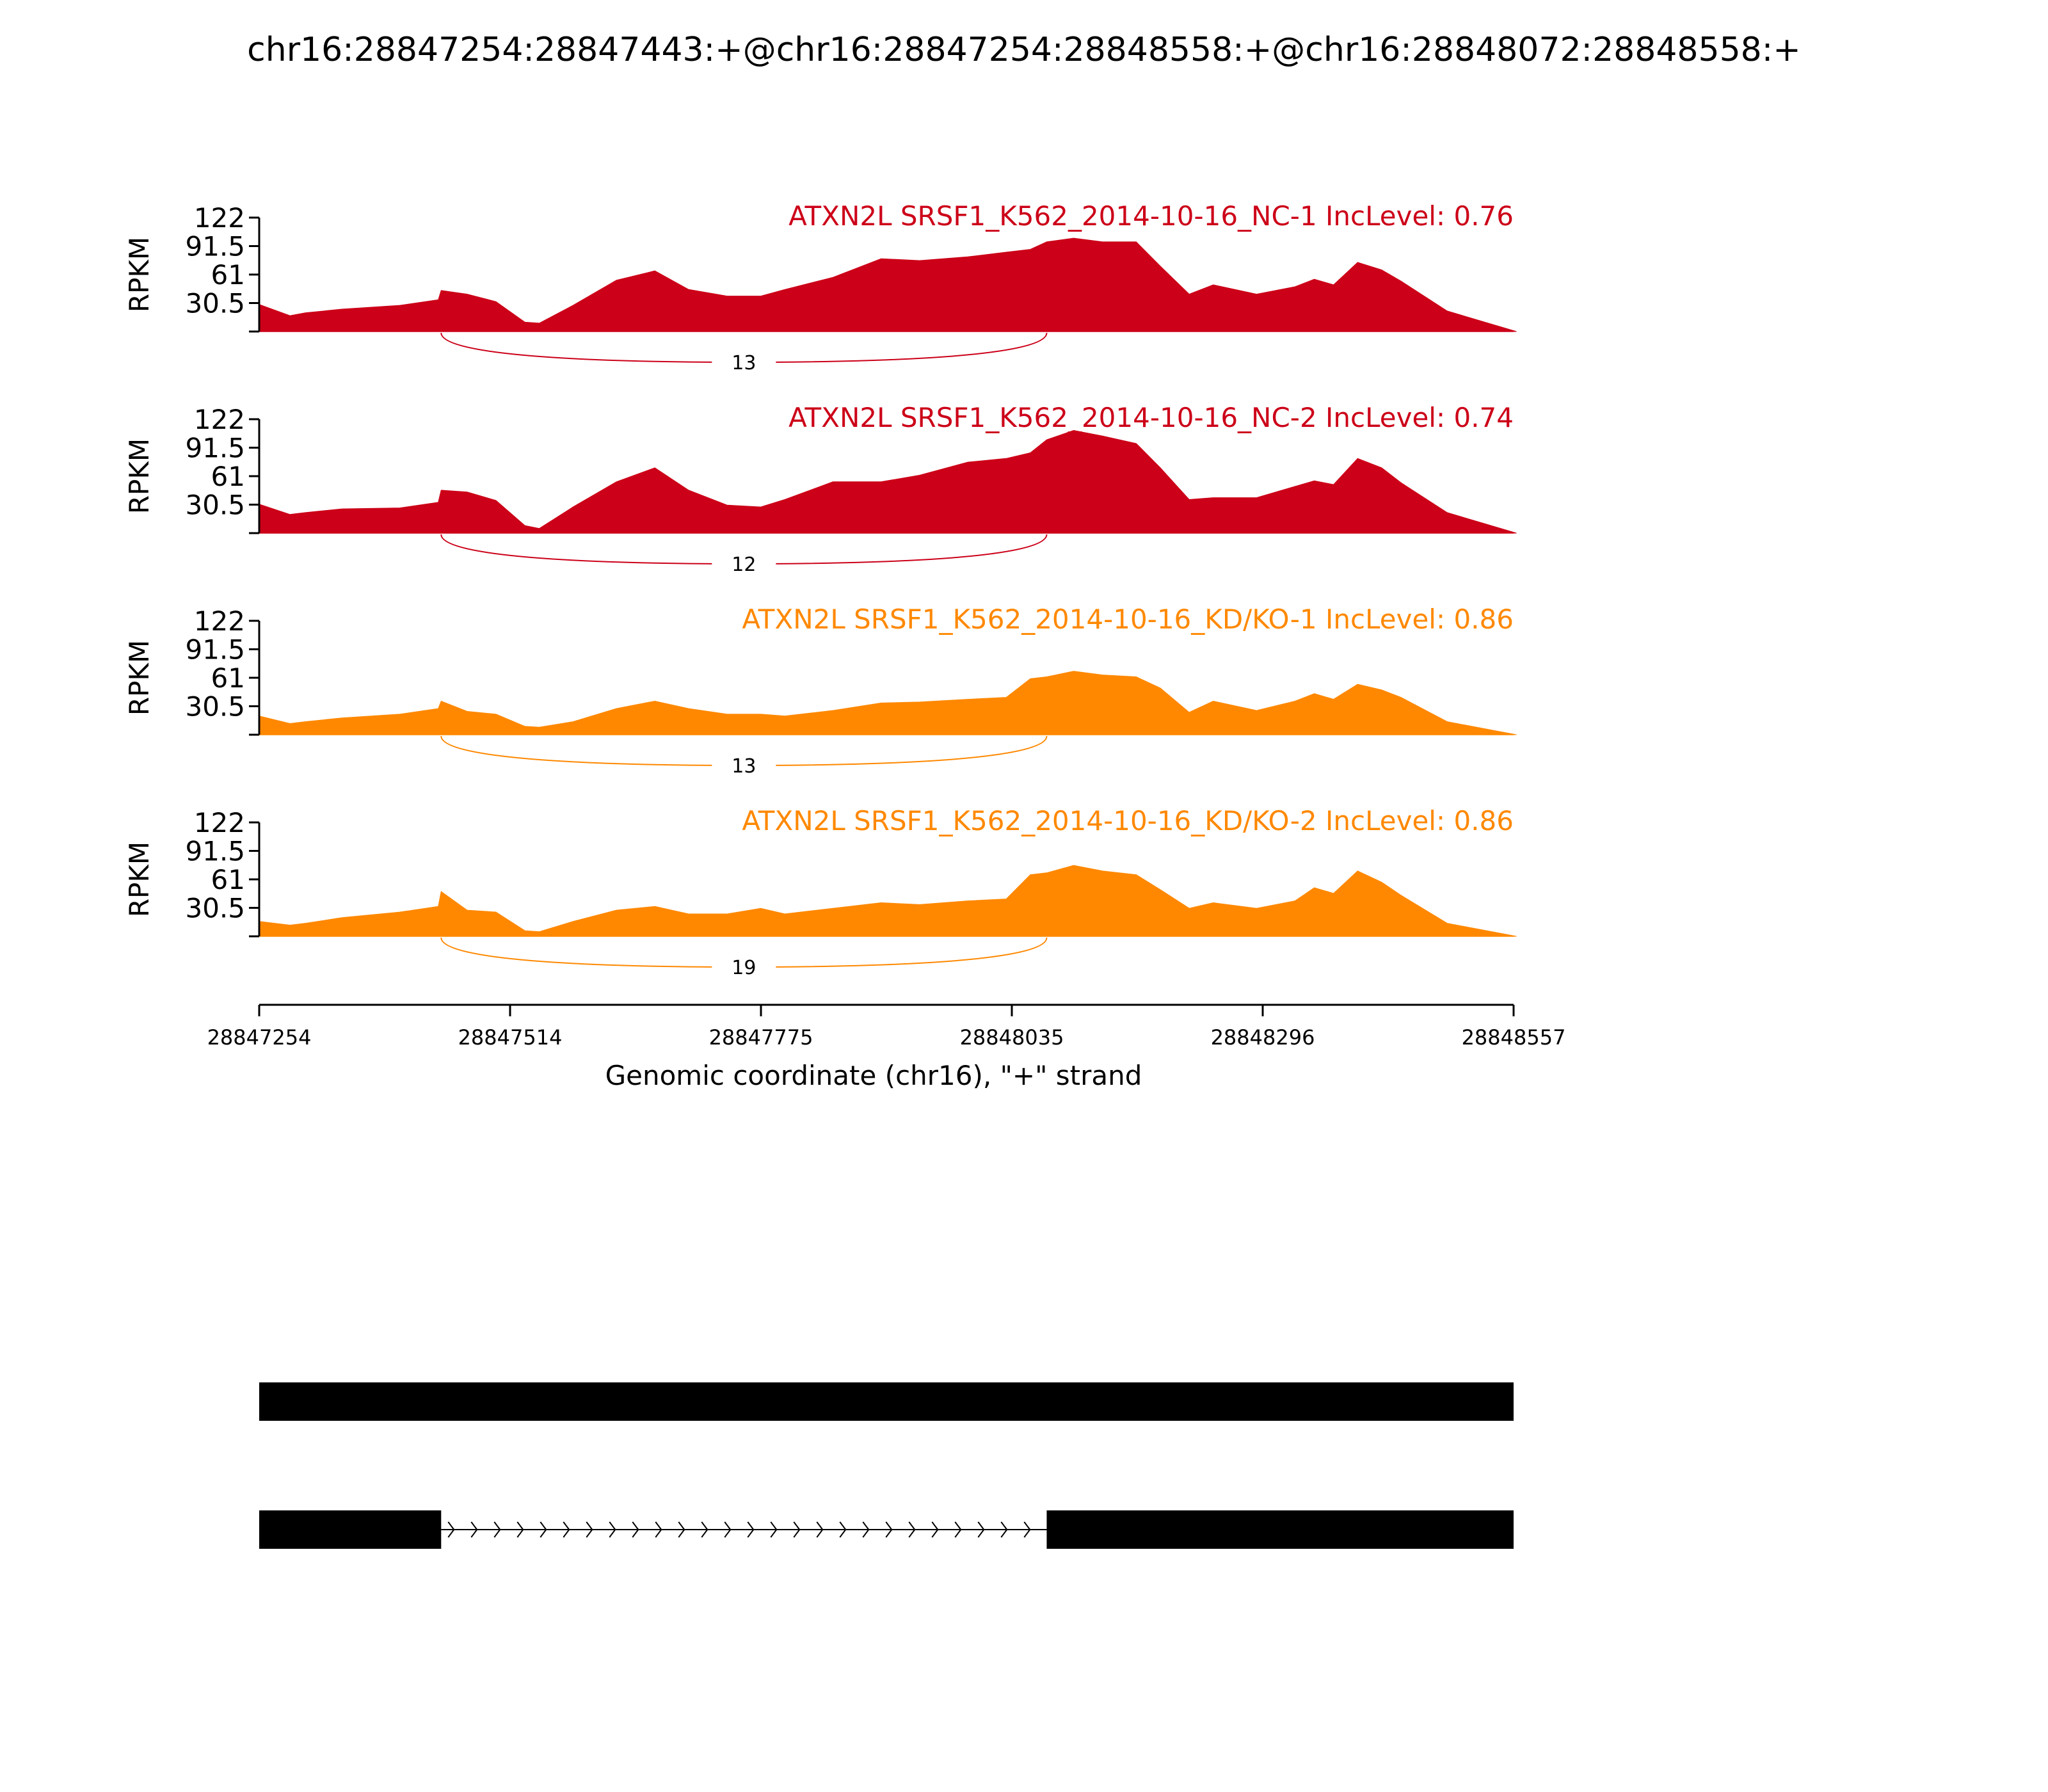  I want to click on strand-chevrons, so click(739, 1529).